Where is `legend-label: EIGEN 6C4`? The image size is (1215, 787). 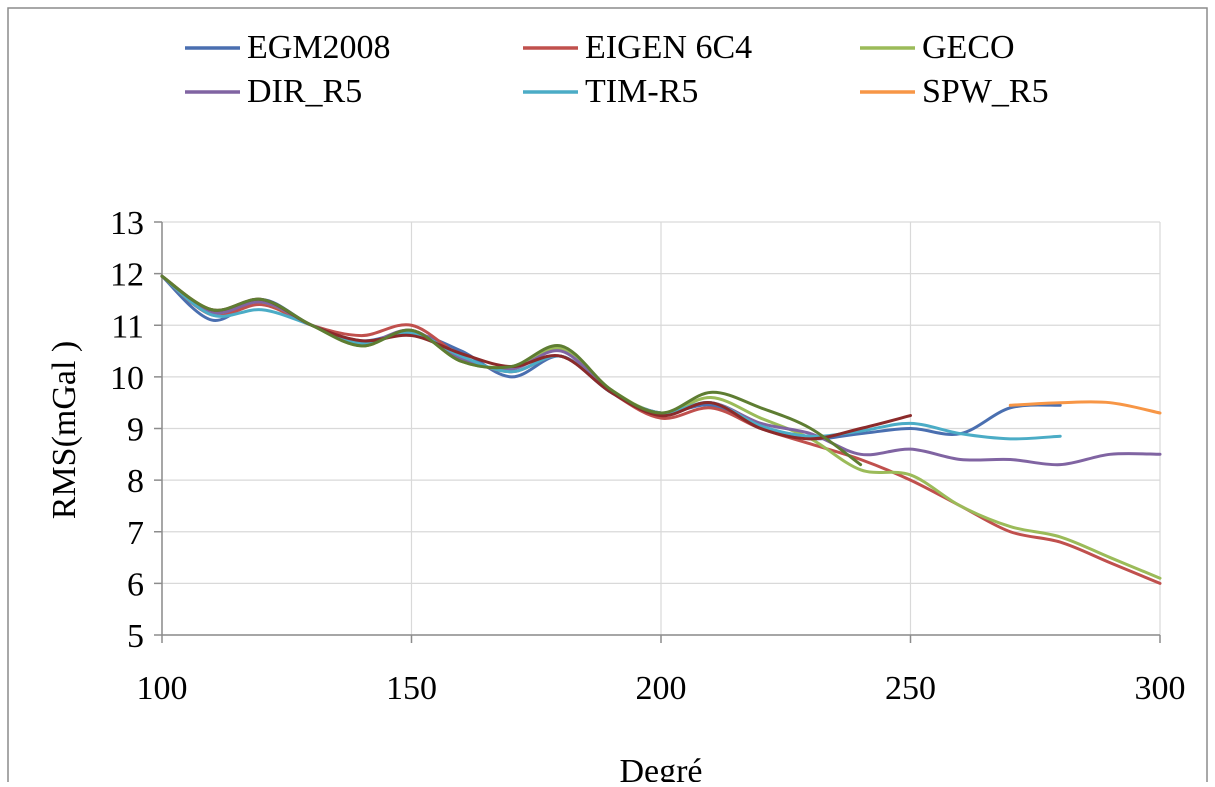
legend-label: EIGEN 6C4 is located at coordinates (668, 47).